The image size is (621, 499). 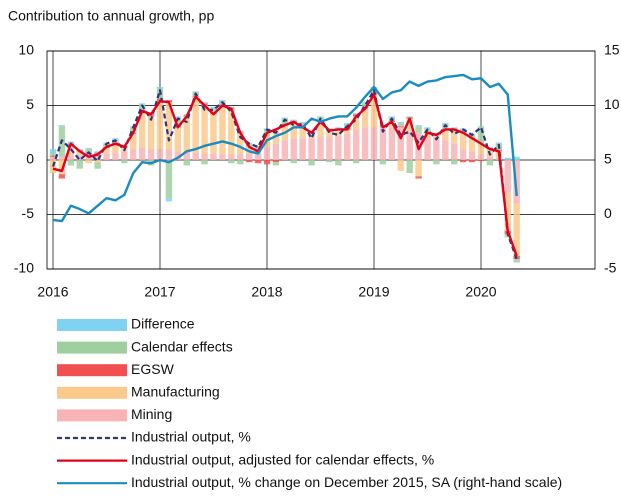 I want to click on y-tick-label: 5, so click(x=30, y=104).